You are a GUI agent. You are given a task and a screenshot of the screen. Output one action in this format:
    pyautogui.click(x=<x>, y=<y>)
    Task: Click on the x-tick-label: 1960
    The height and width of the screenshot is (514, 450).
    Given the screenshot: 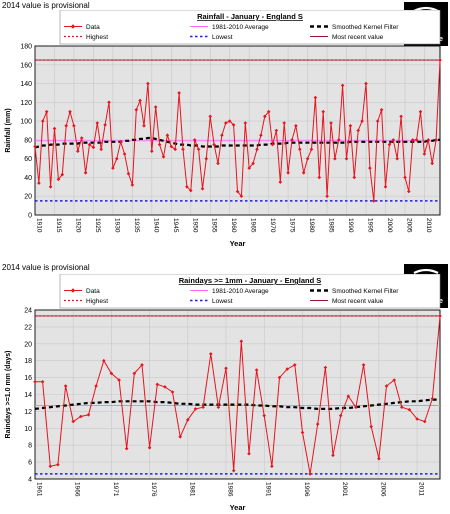 What is the action you would take?
    pyautogui.click(x=233, y=225)
    